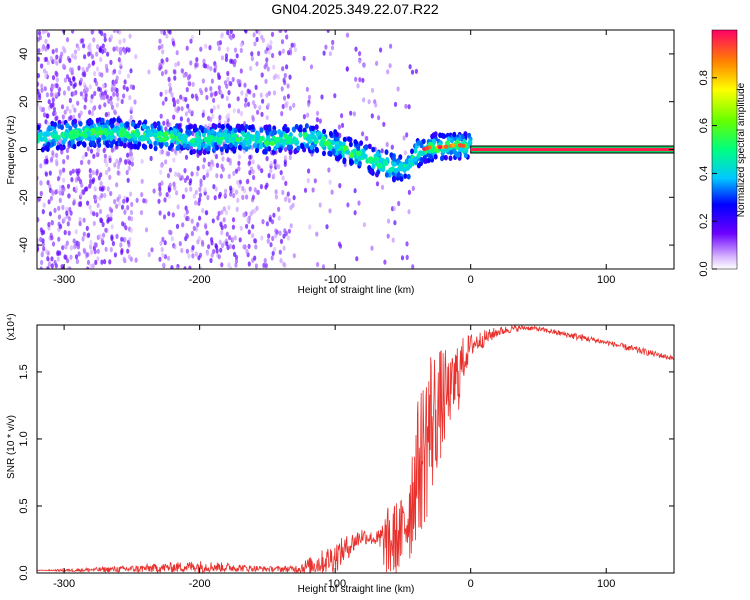  Describe the element at coordinates (64, 584) in the screenshot. I see `x-tick-label: -300` at that location.